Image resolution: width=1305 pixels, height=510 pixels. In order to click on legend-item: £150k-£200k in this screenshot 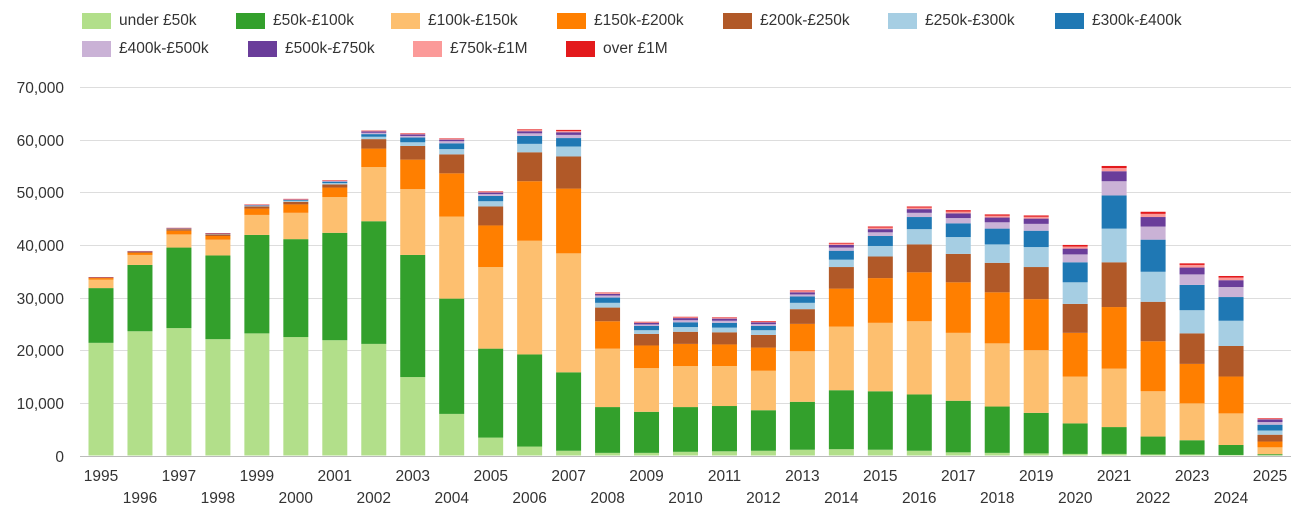, I will do `click(620, 21)`.